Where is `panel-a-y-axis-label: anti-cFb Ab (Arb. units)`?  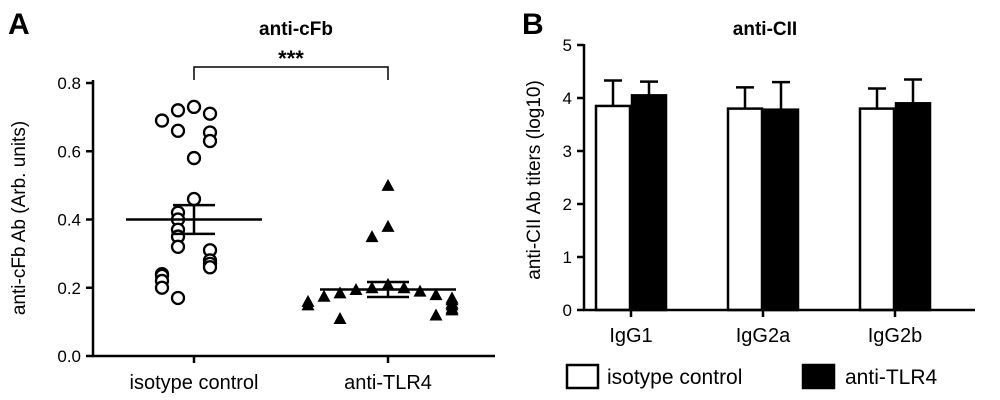
panel-a-y-axis-label: anti-cFb Ab (Arb. units) is located at coordinates (19, 218).